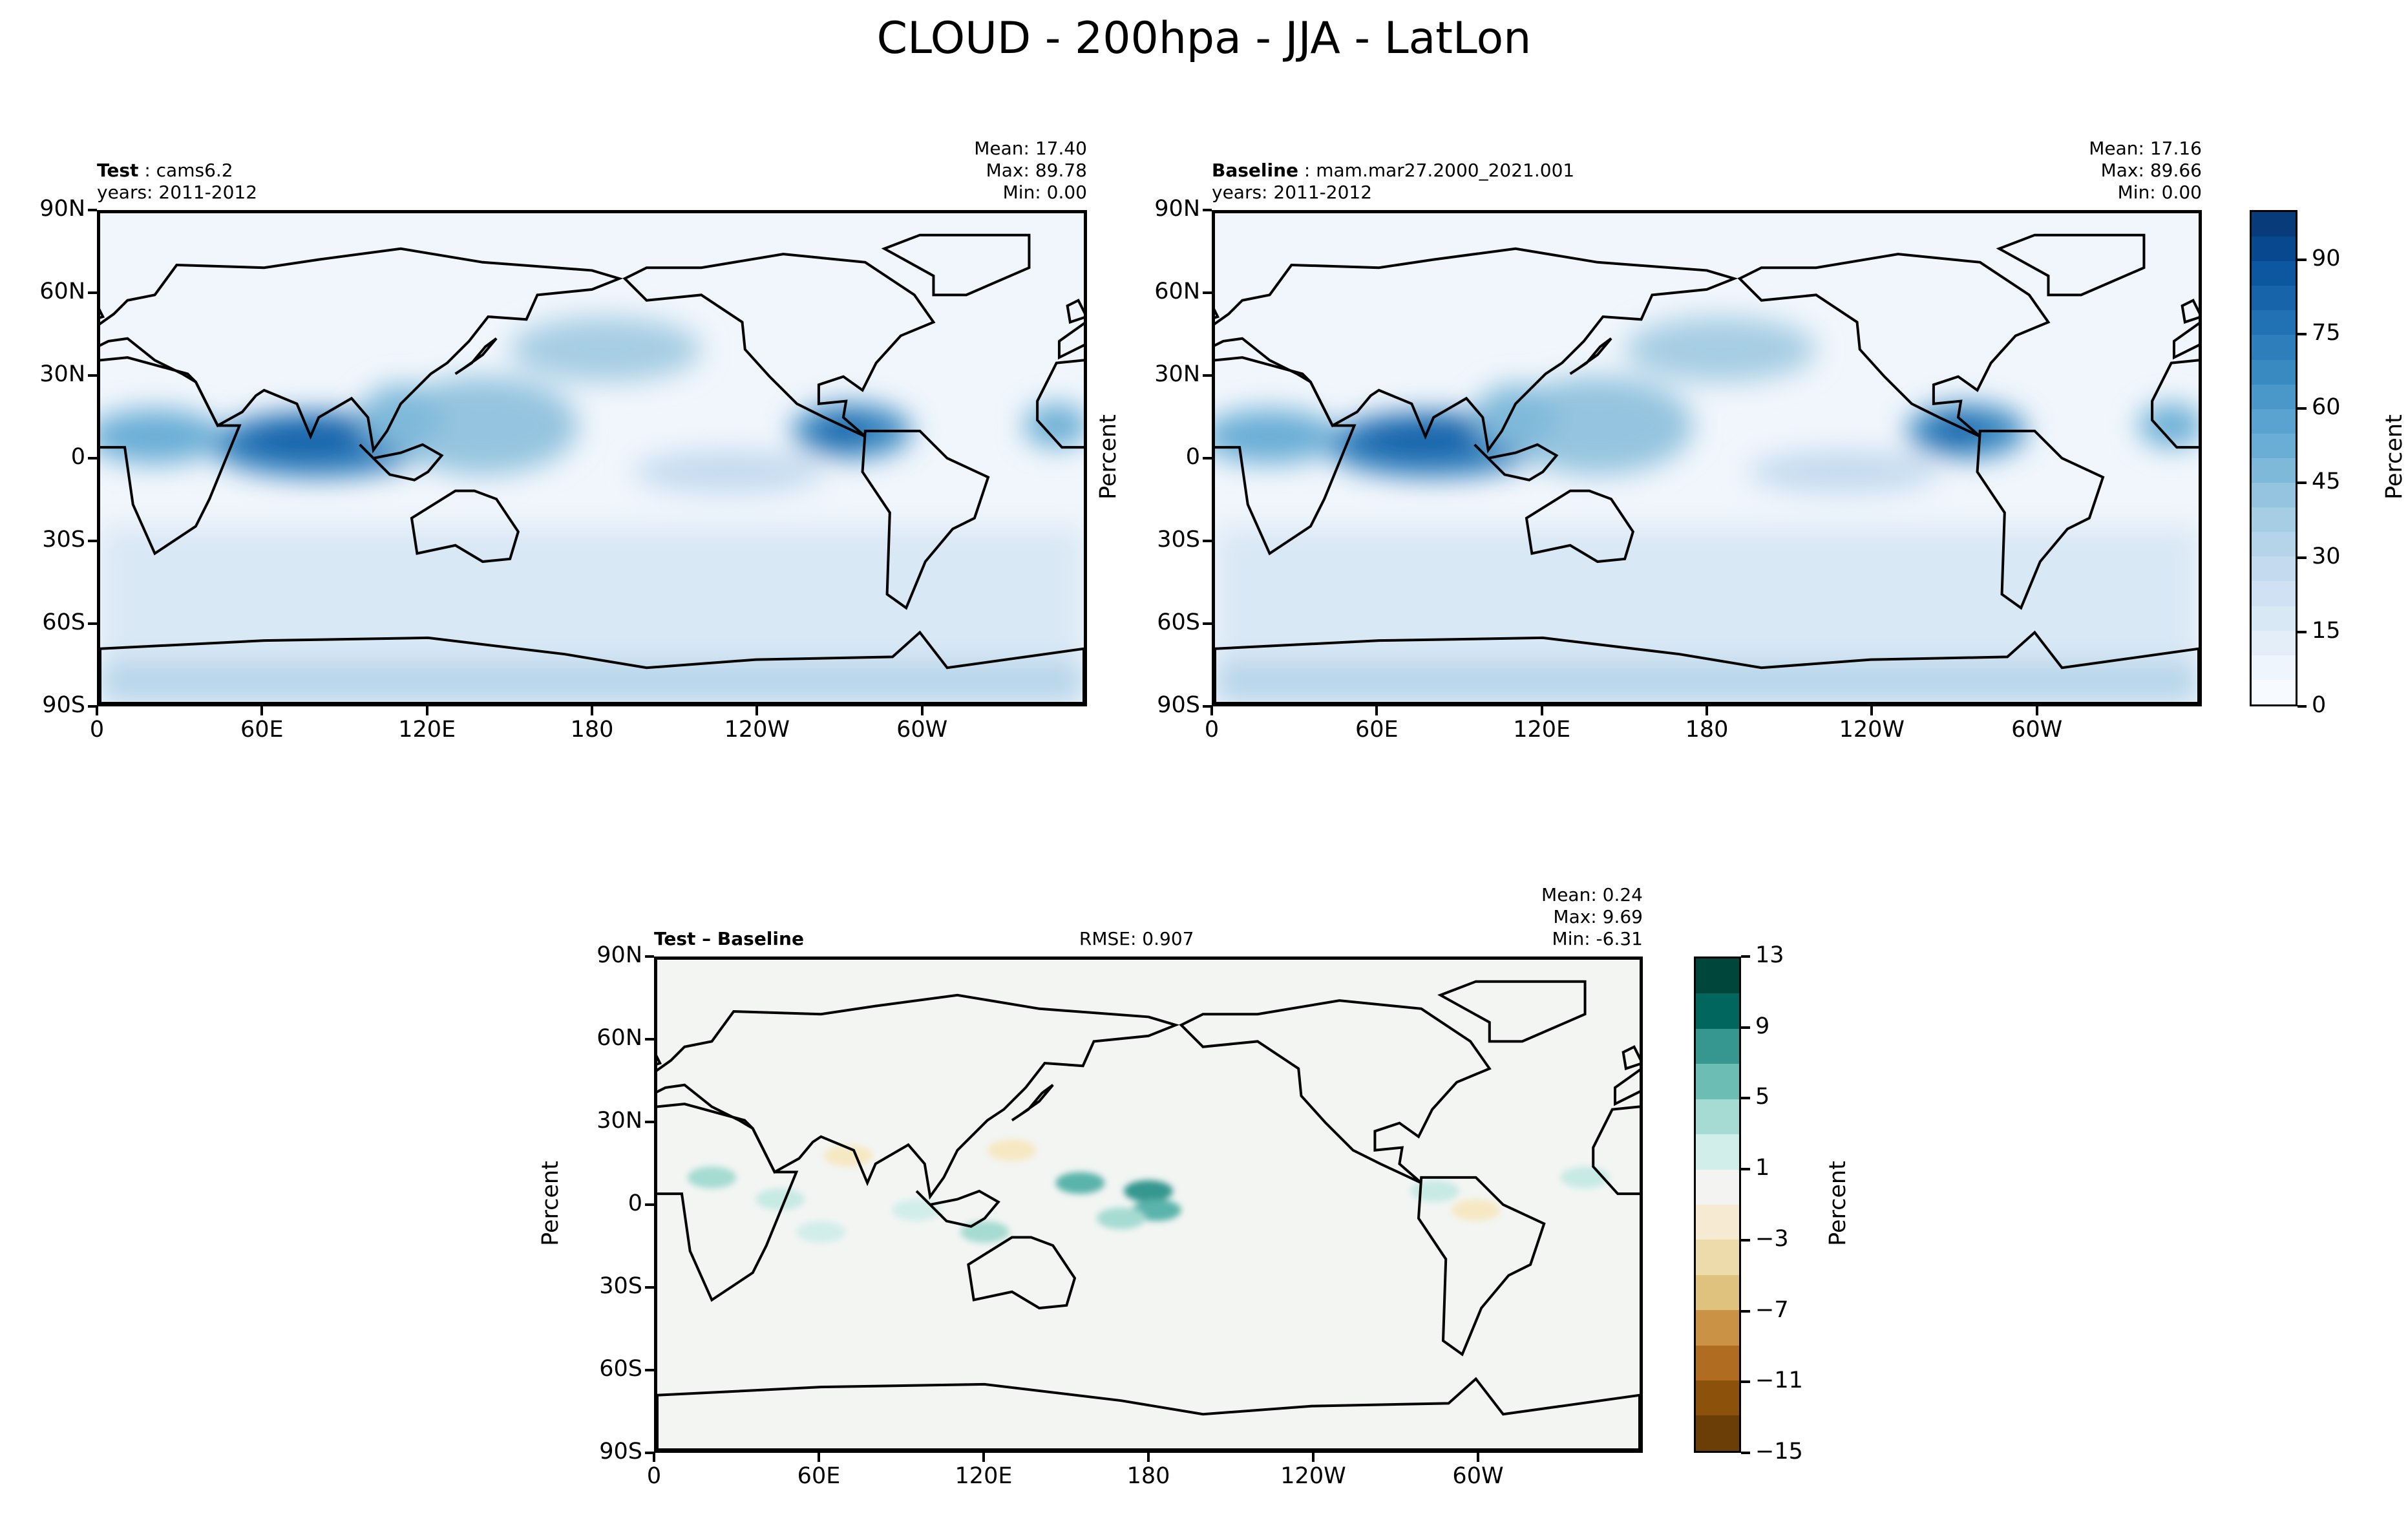  Describe the element at coordinates (1204, 38) in the screenshot. I see `figure-title: CLOUD - 200hpa - JJA - LatLon` at that location.